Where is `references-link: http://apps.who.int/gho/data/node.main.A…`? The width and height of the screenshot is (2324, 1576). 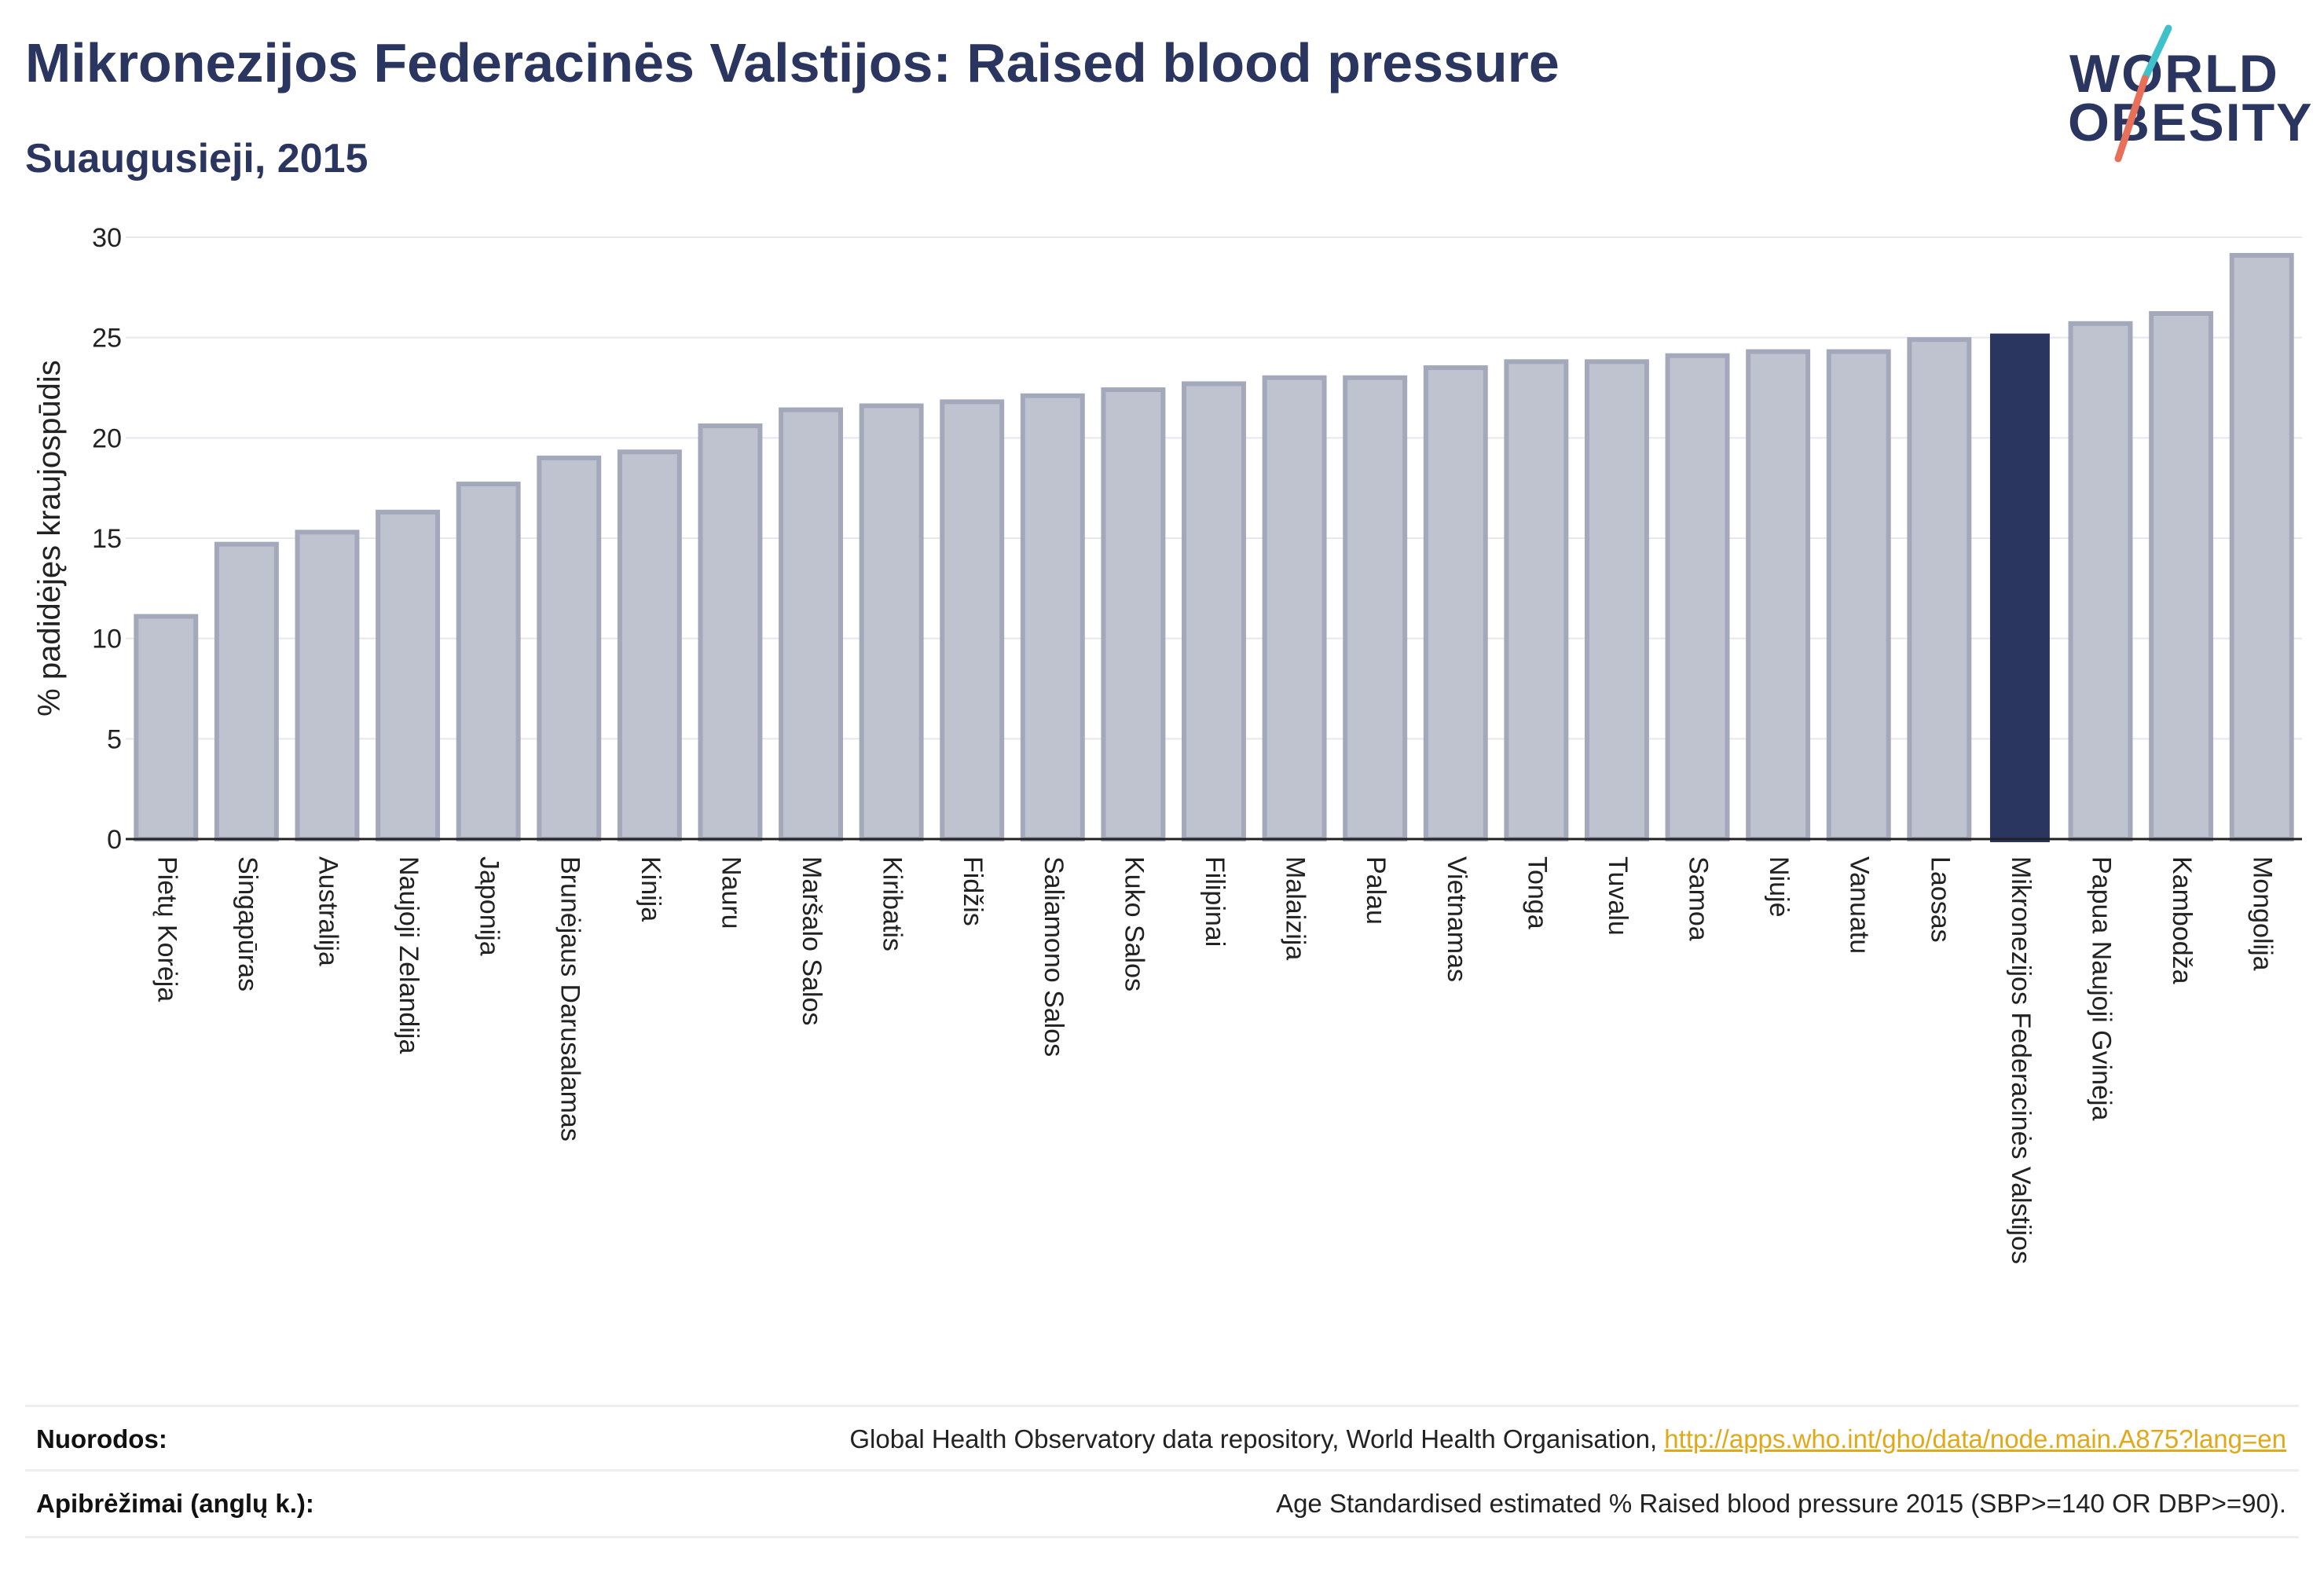 references-link: http://apps.who.int/gho/data/node.main.A… is located at coordinates (1975, 1438).